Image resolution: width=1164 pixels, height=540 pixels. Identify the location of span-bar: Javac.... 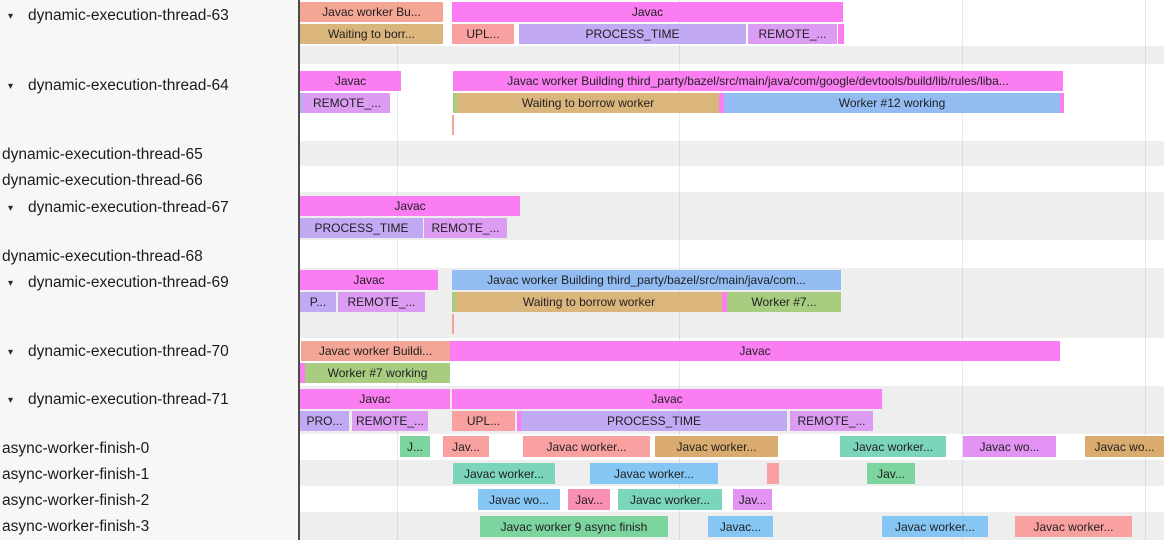
(740, 526).